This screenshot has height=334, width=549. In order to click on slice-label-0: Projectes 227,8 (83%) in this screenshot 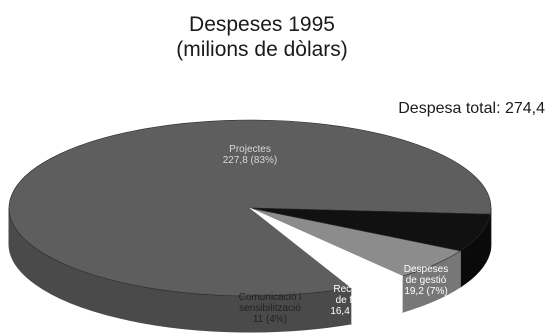, I will do `click(250, 155)`.